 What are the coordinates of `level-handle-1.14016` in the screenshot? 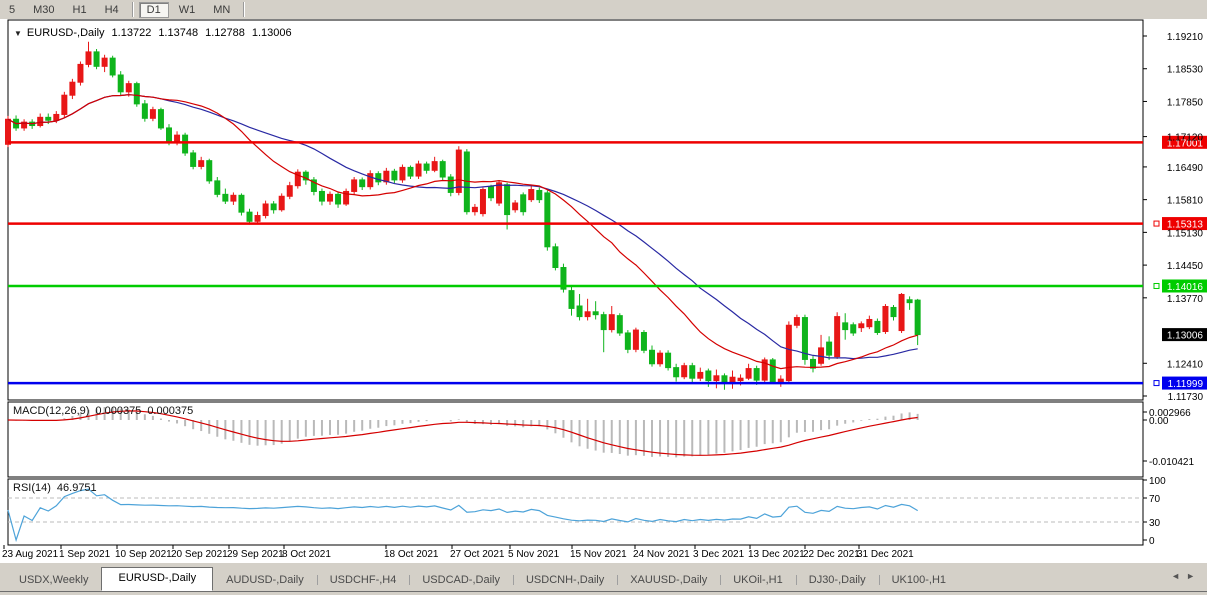 It's located at (1156, 285).